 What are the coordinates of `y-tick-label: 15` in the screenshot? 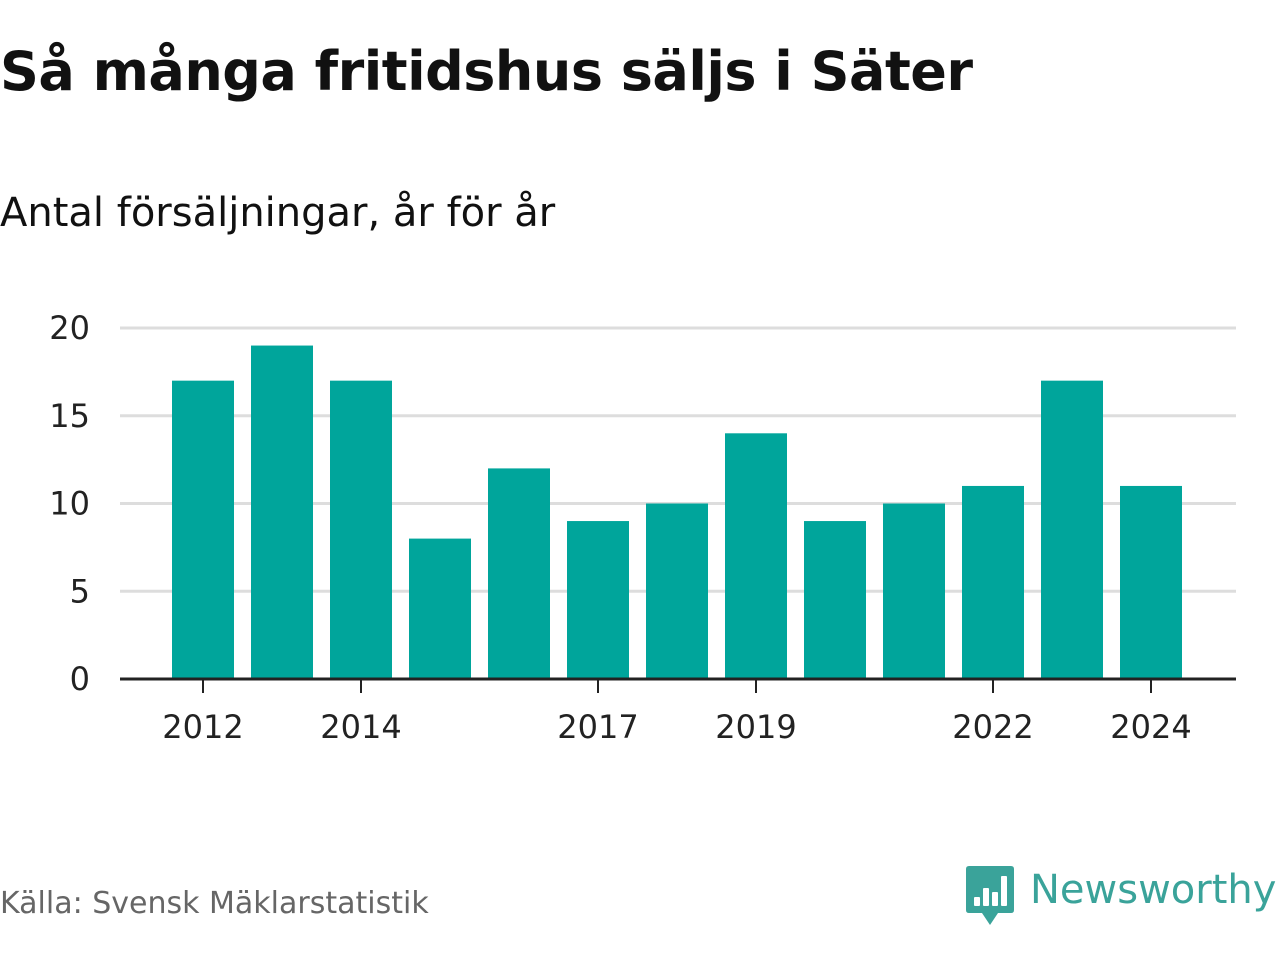 It's located at (69, 416).